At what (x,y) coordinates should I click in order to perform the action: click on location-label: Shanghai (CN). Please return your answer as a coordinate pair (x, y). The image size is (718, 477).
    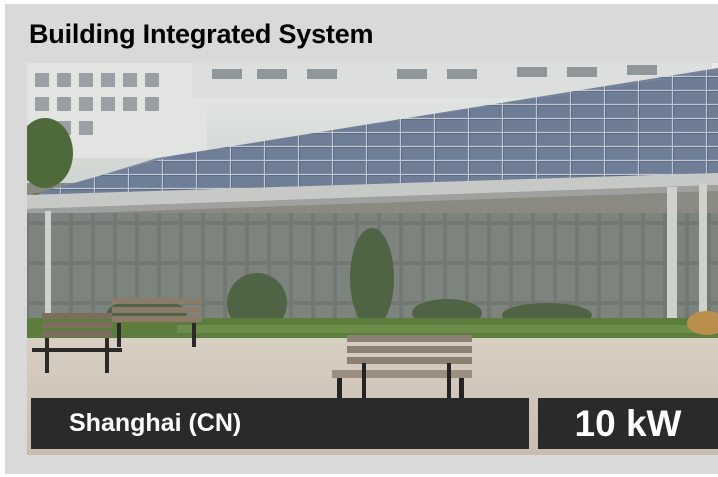
    Looking at the image, I should click on (280, 423).